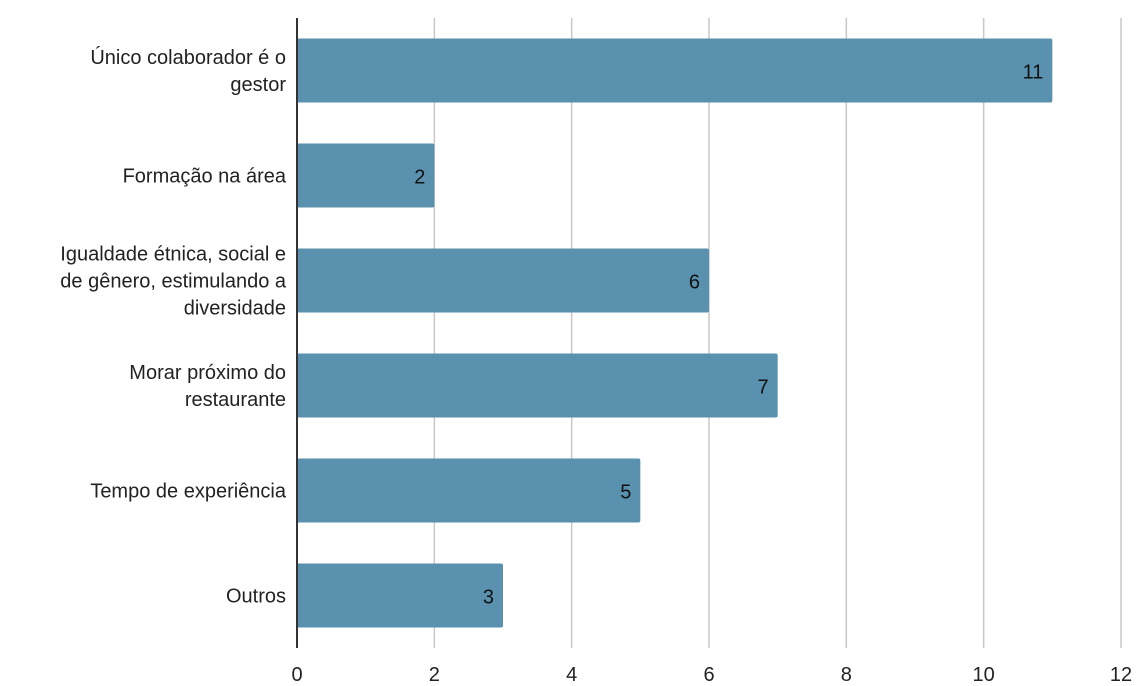 Image resolution: width=1137 pixels, height=686 pixels. What do you see at coordinates (694, 283) in the screenshot?
I see `data-label-2: 6` at bounding box center [694, 283].